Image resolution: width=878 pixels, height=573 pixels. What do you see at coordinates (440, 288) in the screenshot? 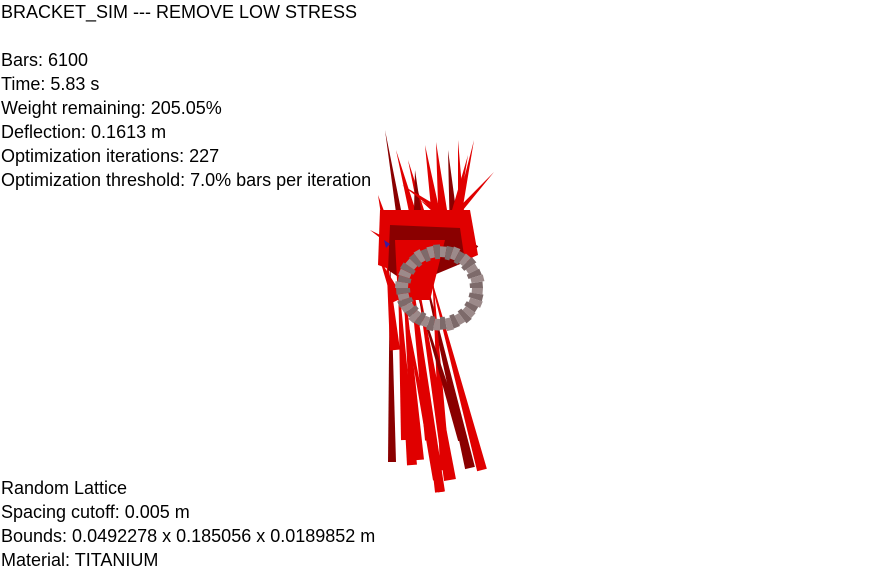
I see `bracket-ring` at bounding box center [440, 288].